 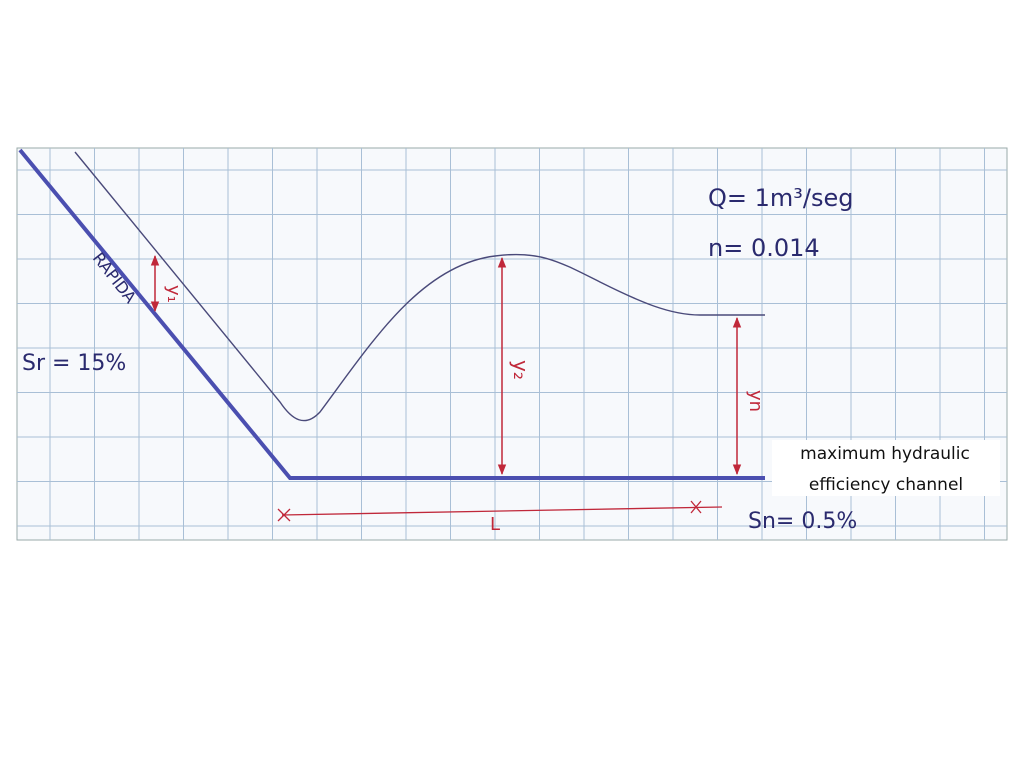 What do you see at coordinates (764, 248) in the screenshot?
I see `roughness: n= 0.014` at bounding box center [764, 248].